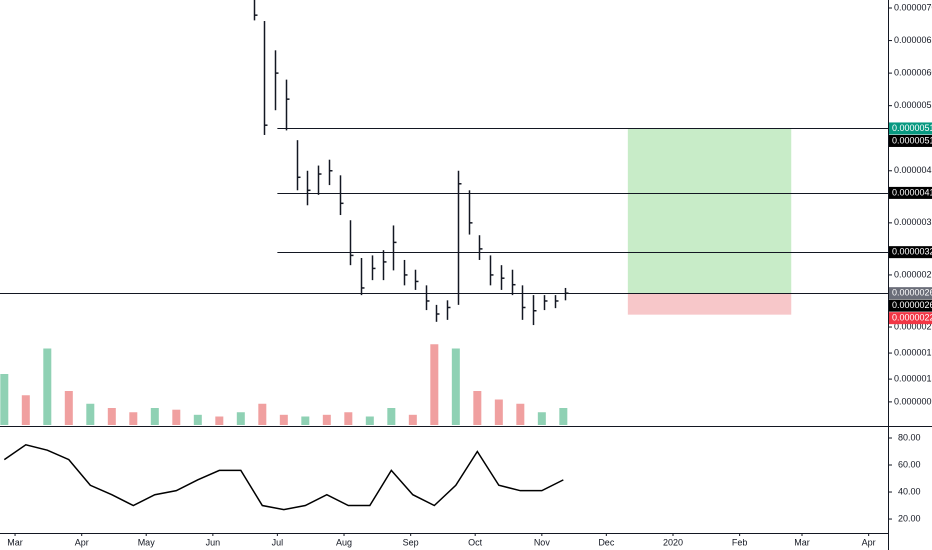 This screenshot has height=550, width=932. Describe the element at coordinates (913, 401) in the screenshot. I see `y-tick-label: 0.00000095` at that location.